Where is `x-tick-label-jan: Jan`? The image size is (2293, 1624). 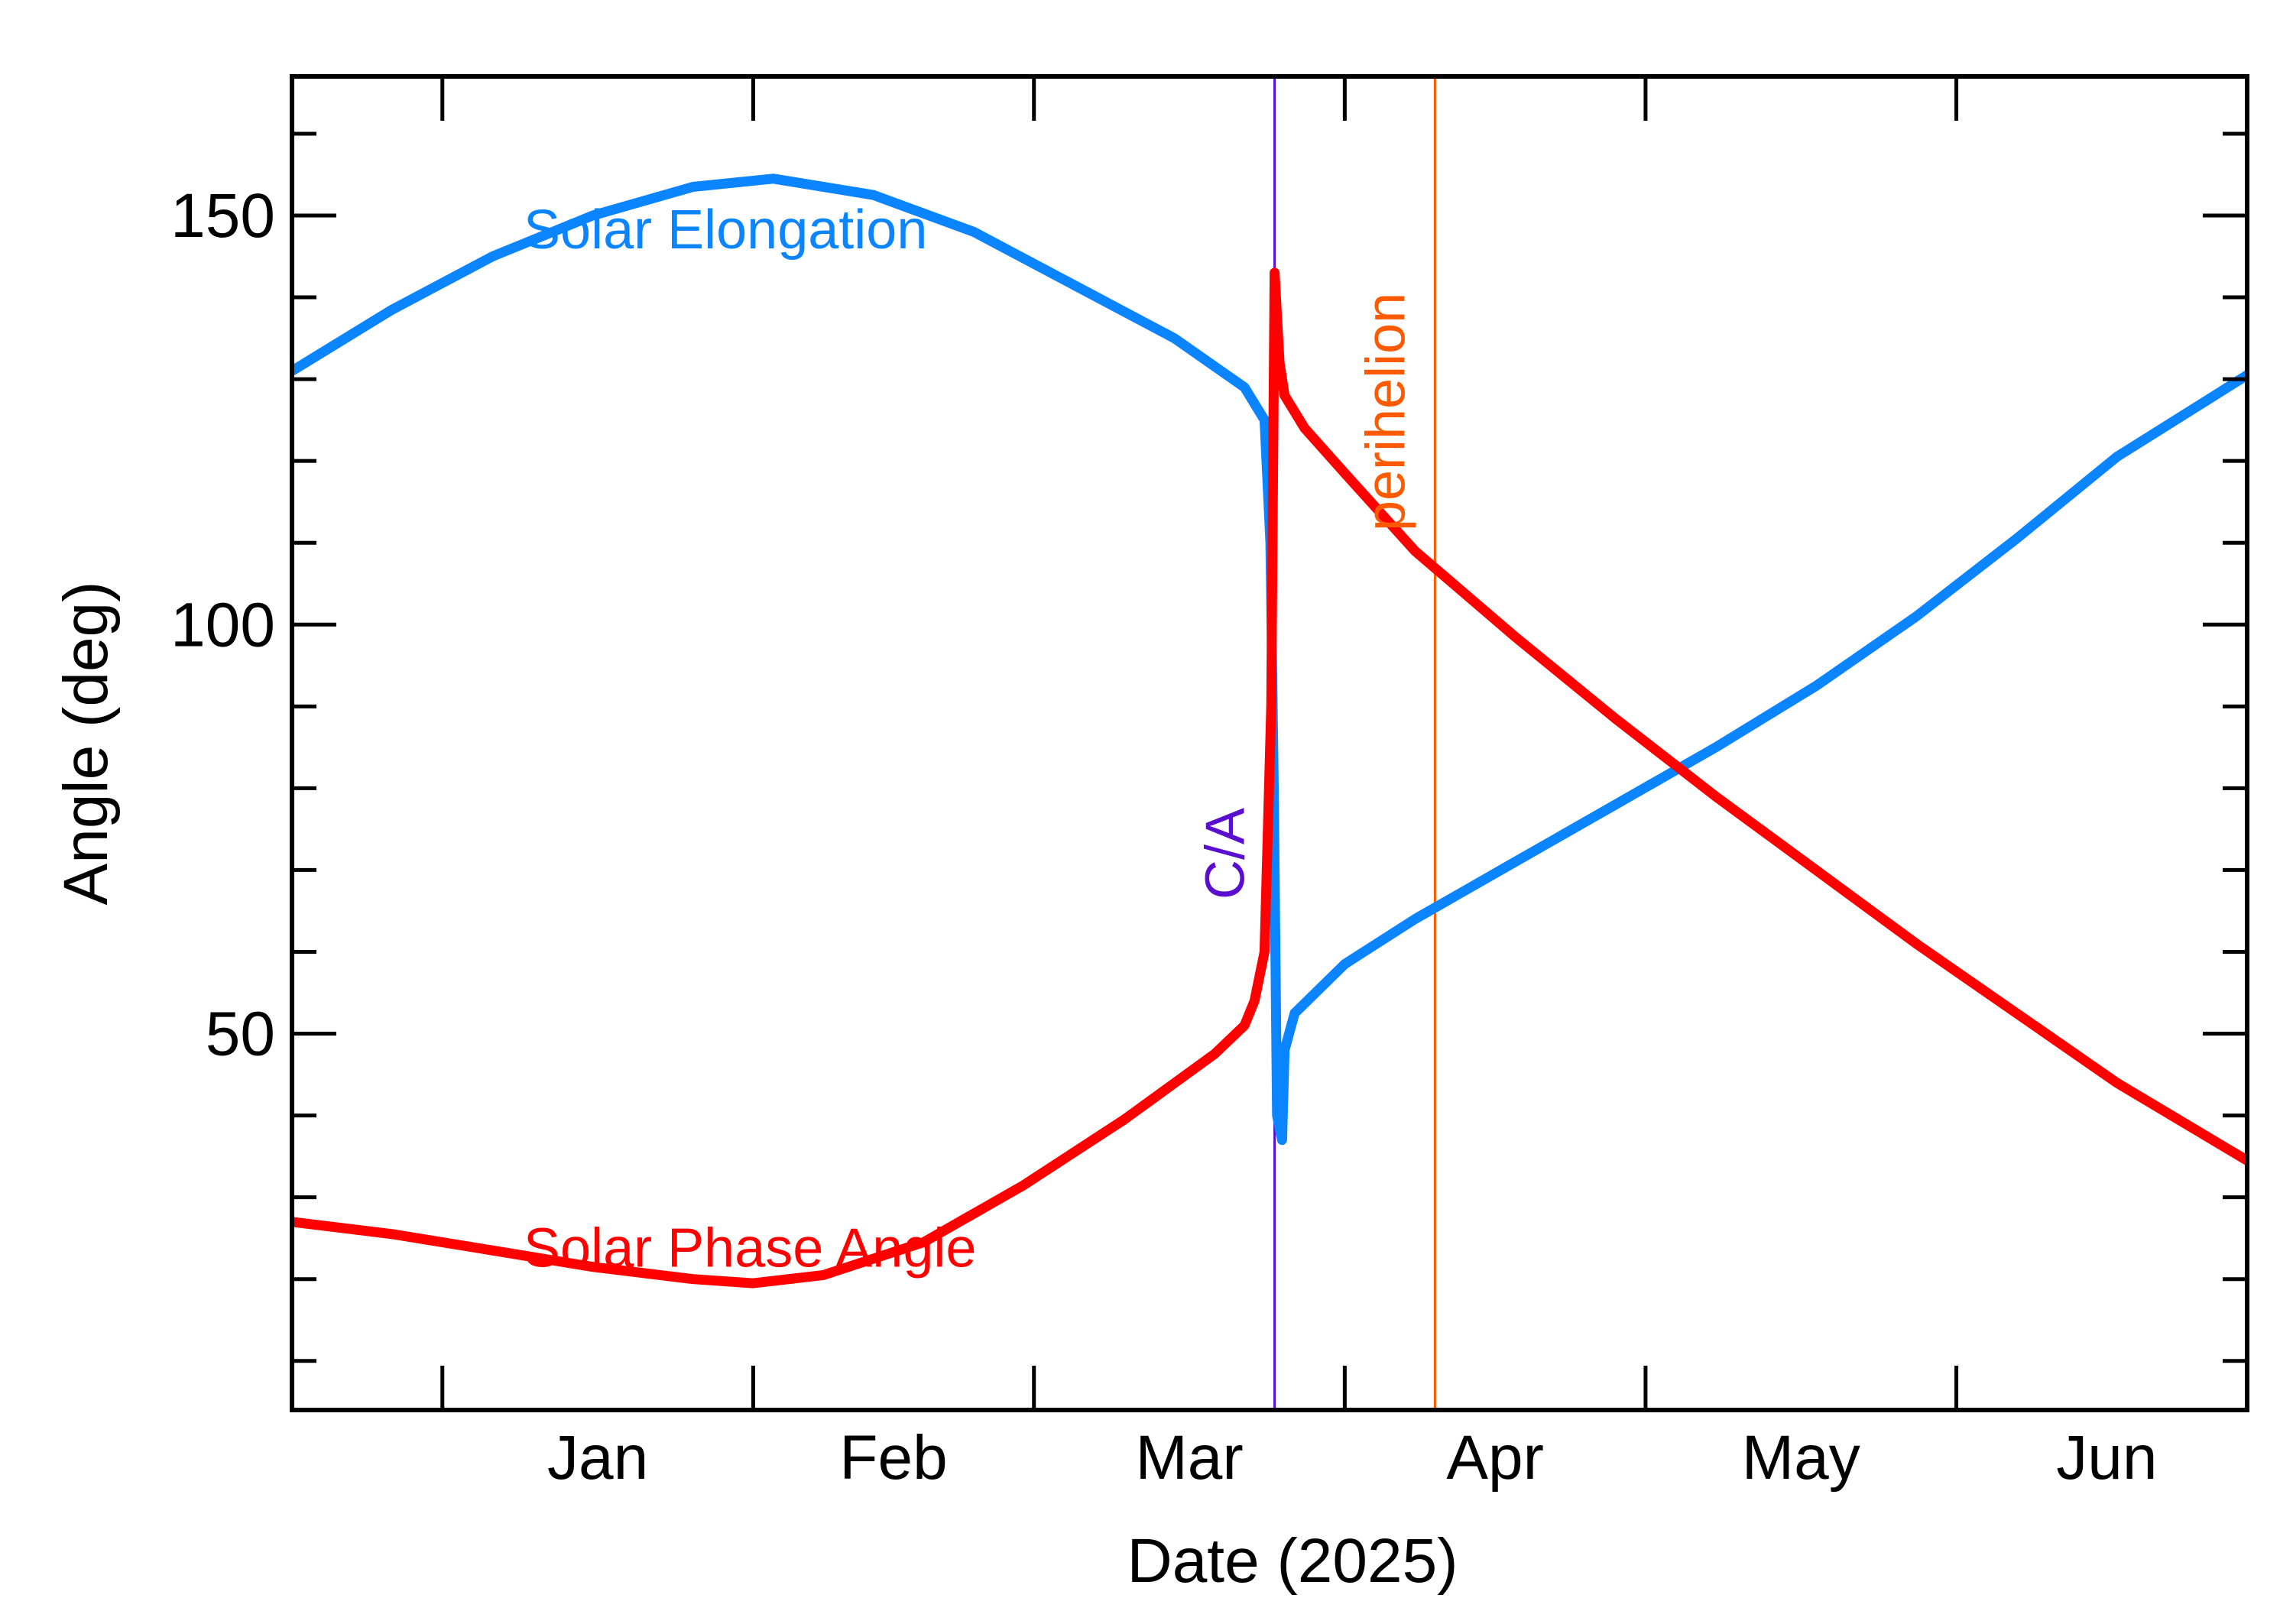
x-tick-label-jan: Jan is located at coordinates (597, 1458).